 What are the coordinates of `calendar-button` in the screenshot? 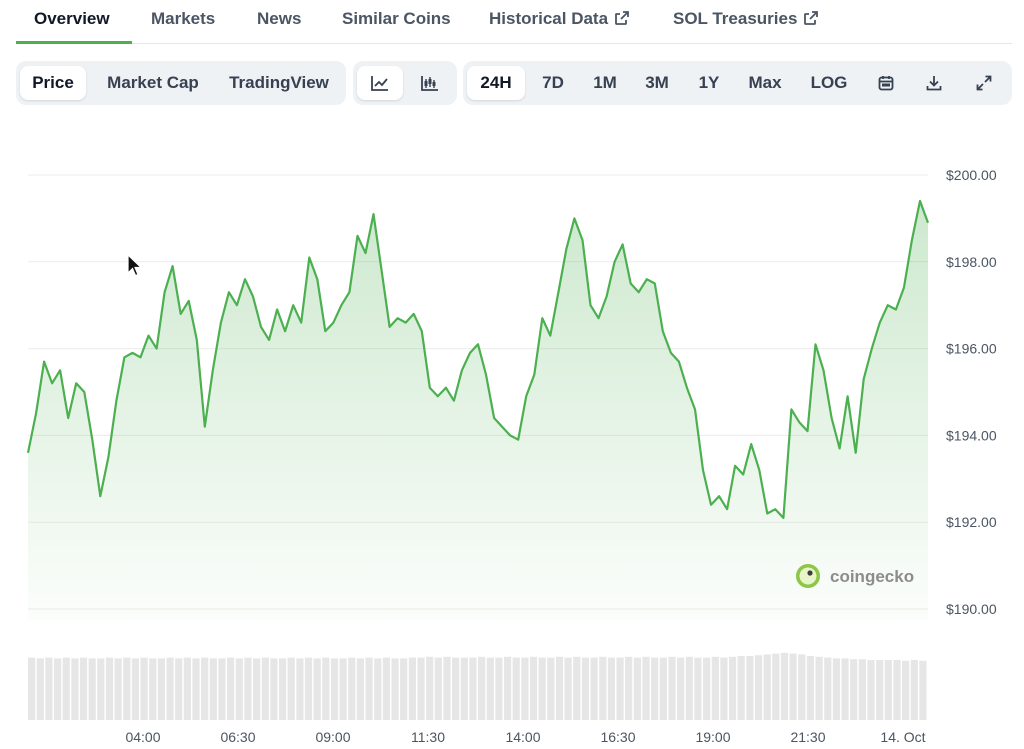 It's located at (886, 83).